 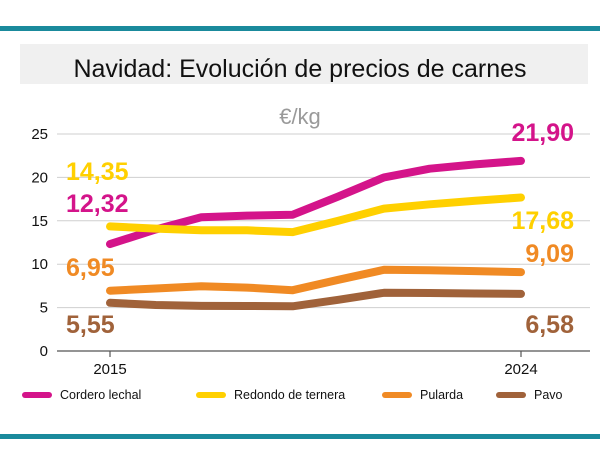 I want to click on title-band, so click(x=304, y=64).